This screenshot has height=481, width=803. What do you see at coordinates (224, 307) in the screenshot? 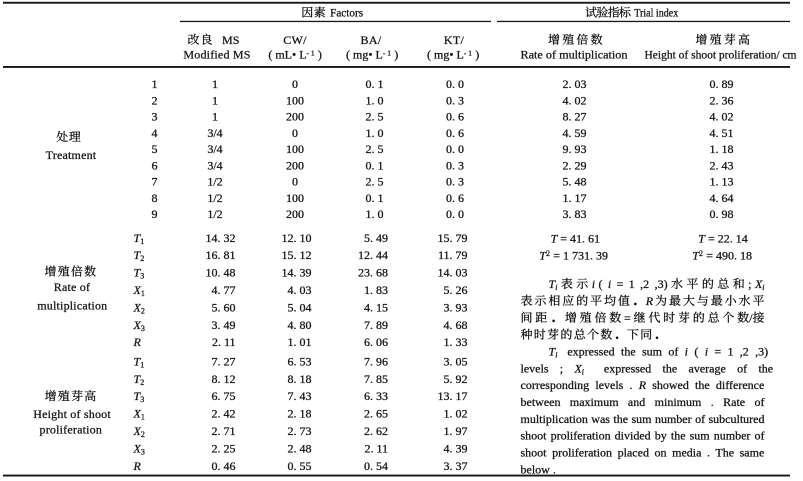
I see `svg-text: 5. 60` at bounding box center [224, 307].